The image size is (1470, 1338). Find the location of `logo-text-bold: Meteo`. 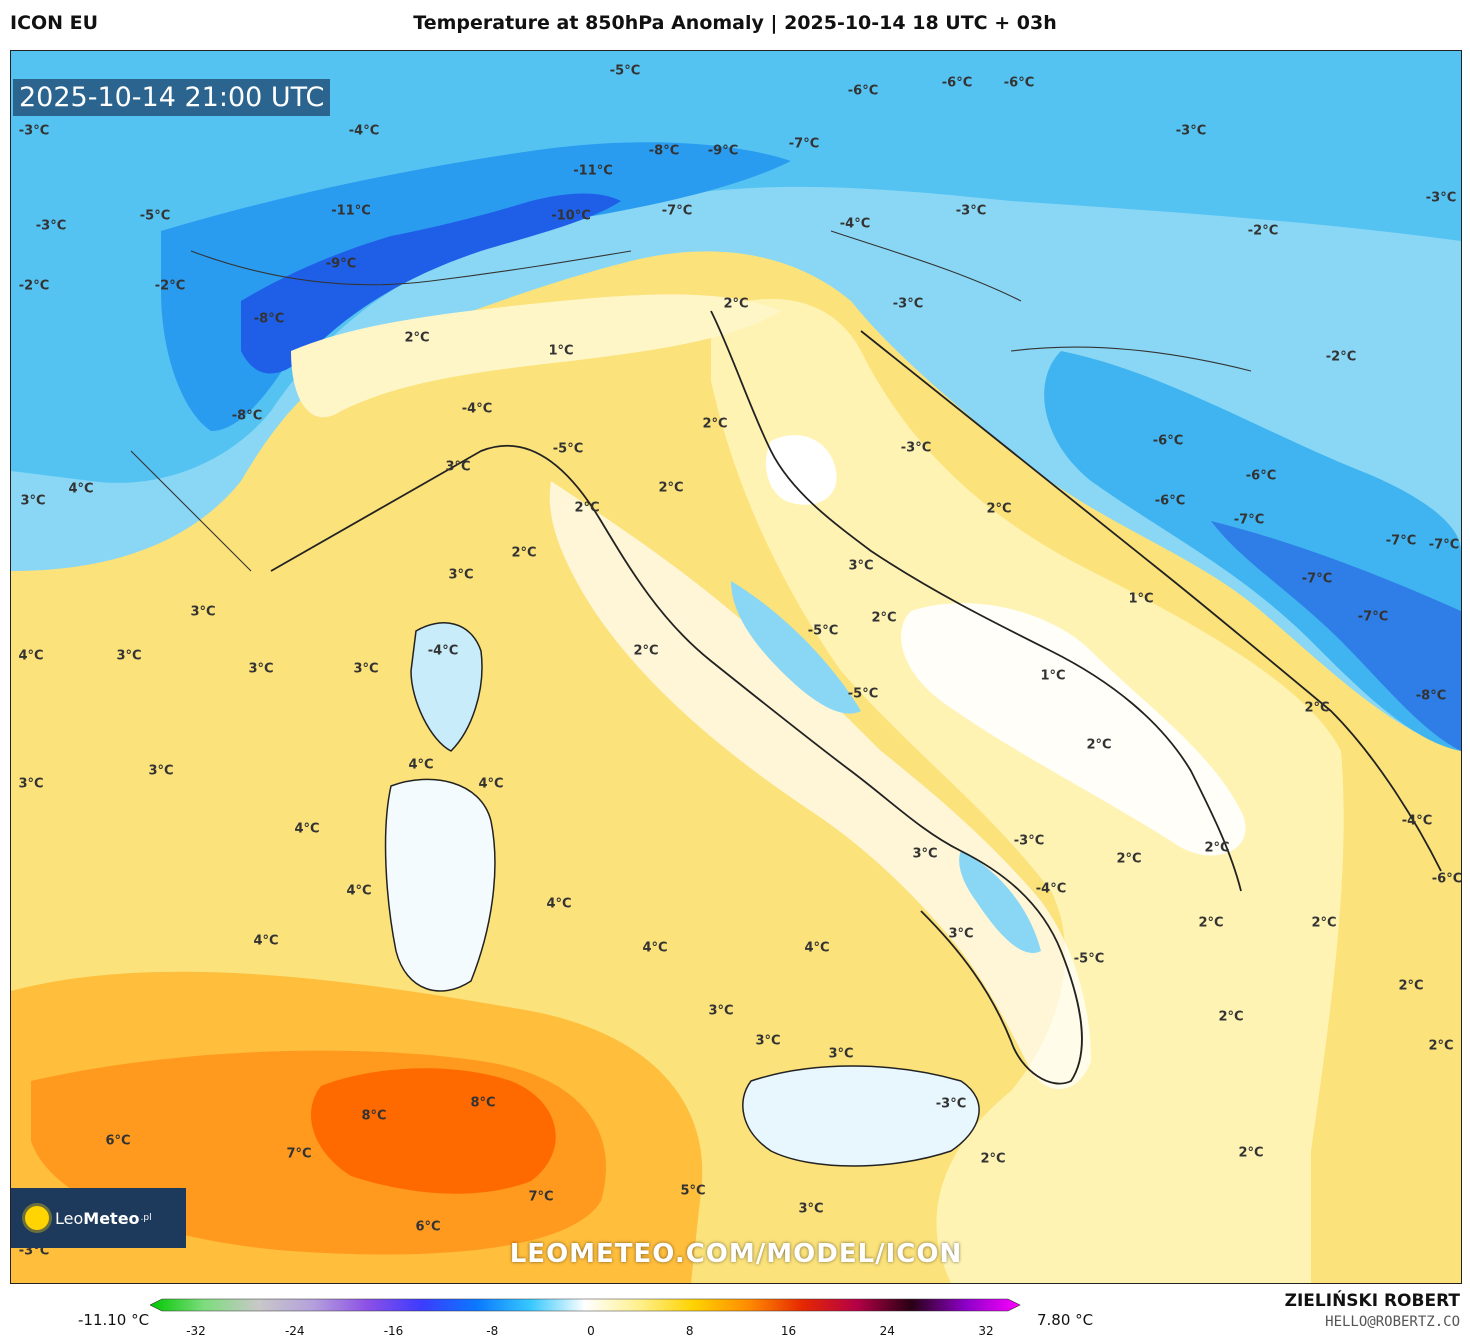

logo-text-bold: Meteo is located at coordinates (111, 1218).